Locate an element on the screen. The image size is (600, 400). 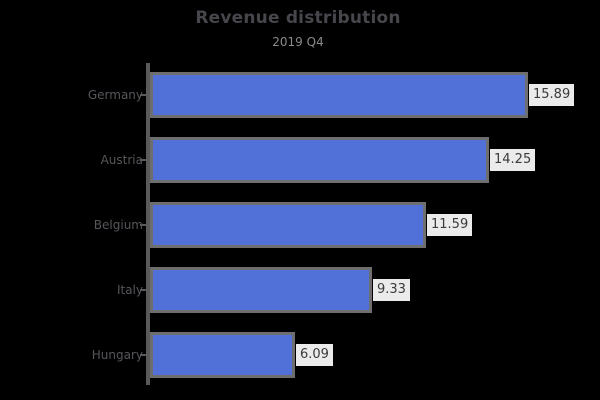
category-label: Hungary is located at coordinates (117, 355).